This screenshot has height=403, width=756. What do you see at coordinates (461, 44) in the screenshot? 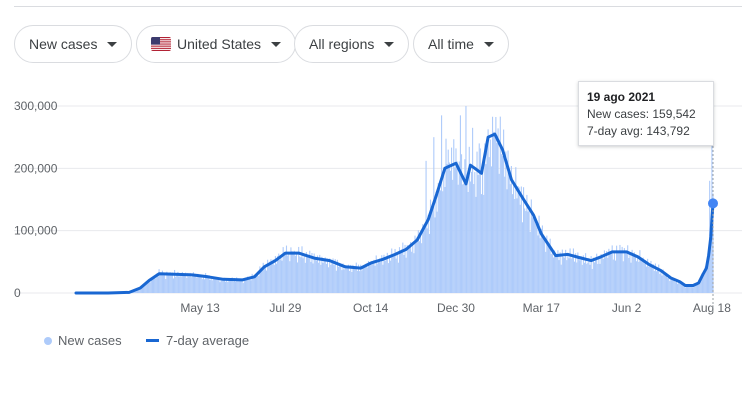
I see `time-range-dropdown: All time` at bounding box center [461, 44].